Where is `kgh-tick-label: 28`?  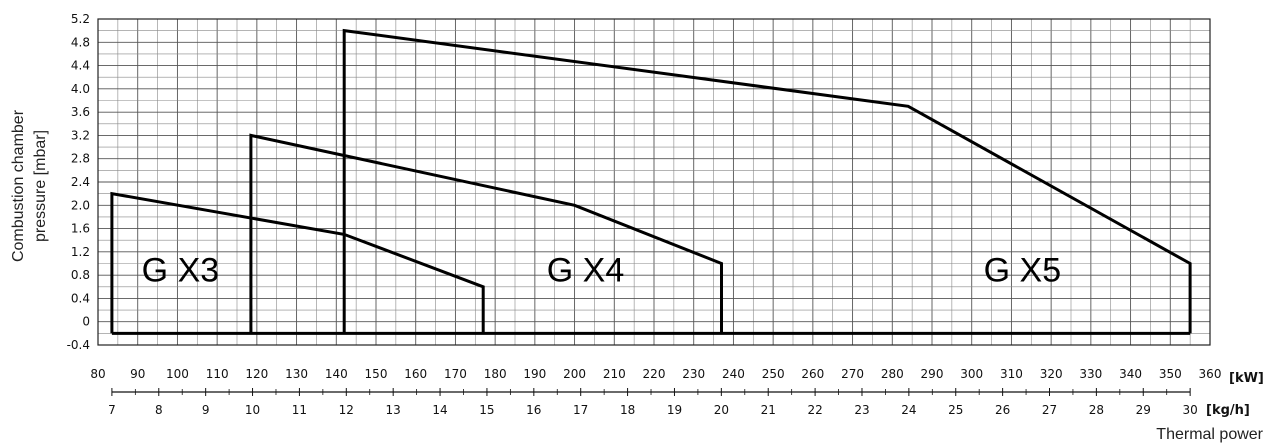
kgh-tick-label: 28 is located at coordinates (1096, 410).